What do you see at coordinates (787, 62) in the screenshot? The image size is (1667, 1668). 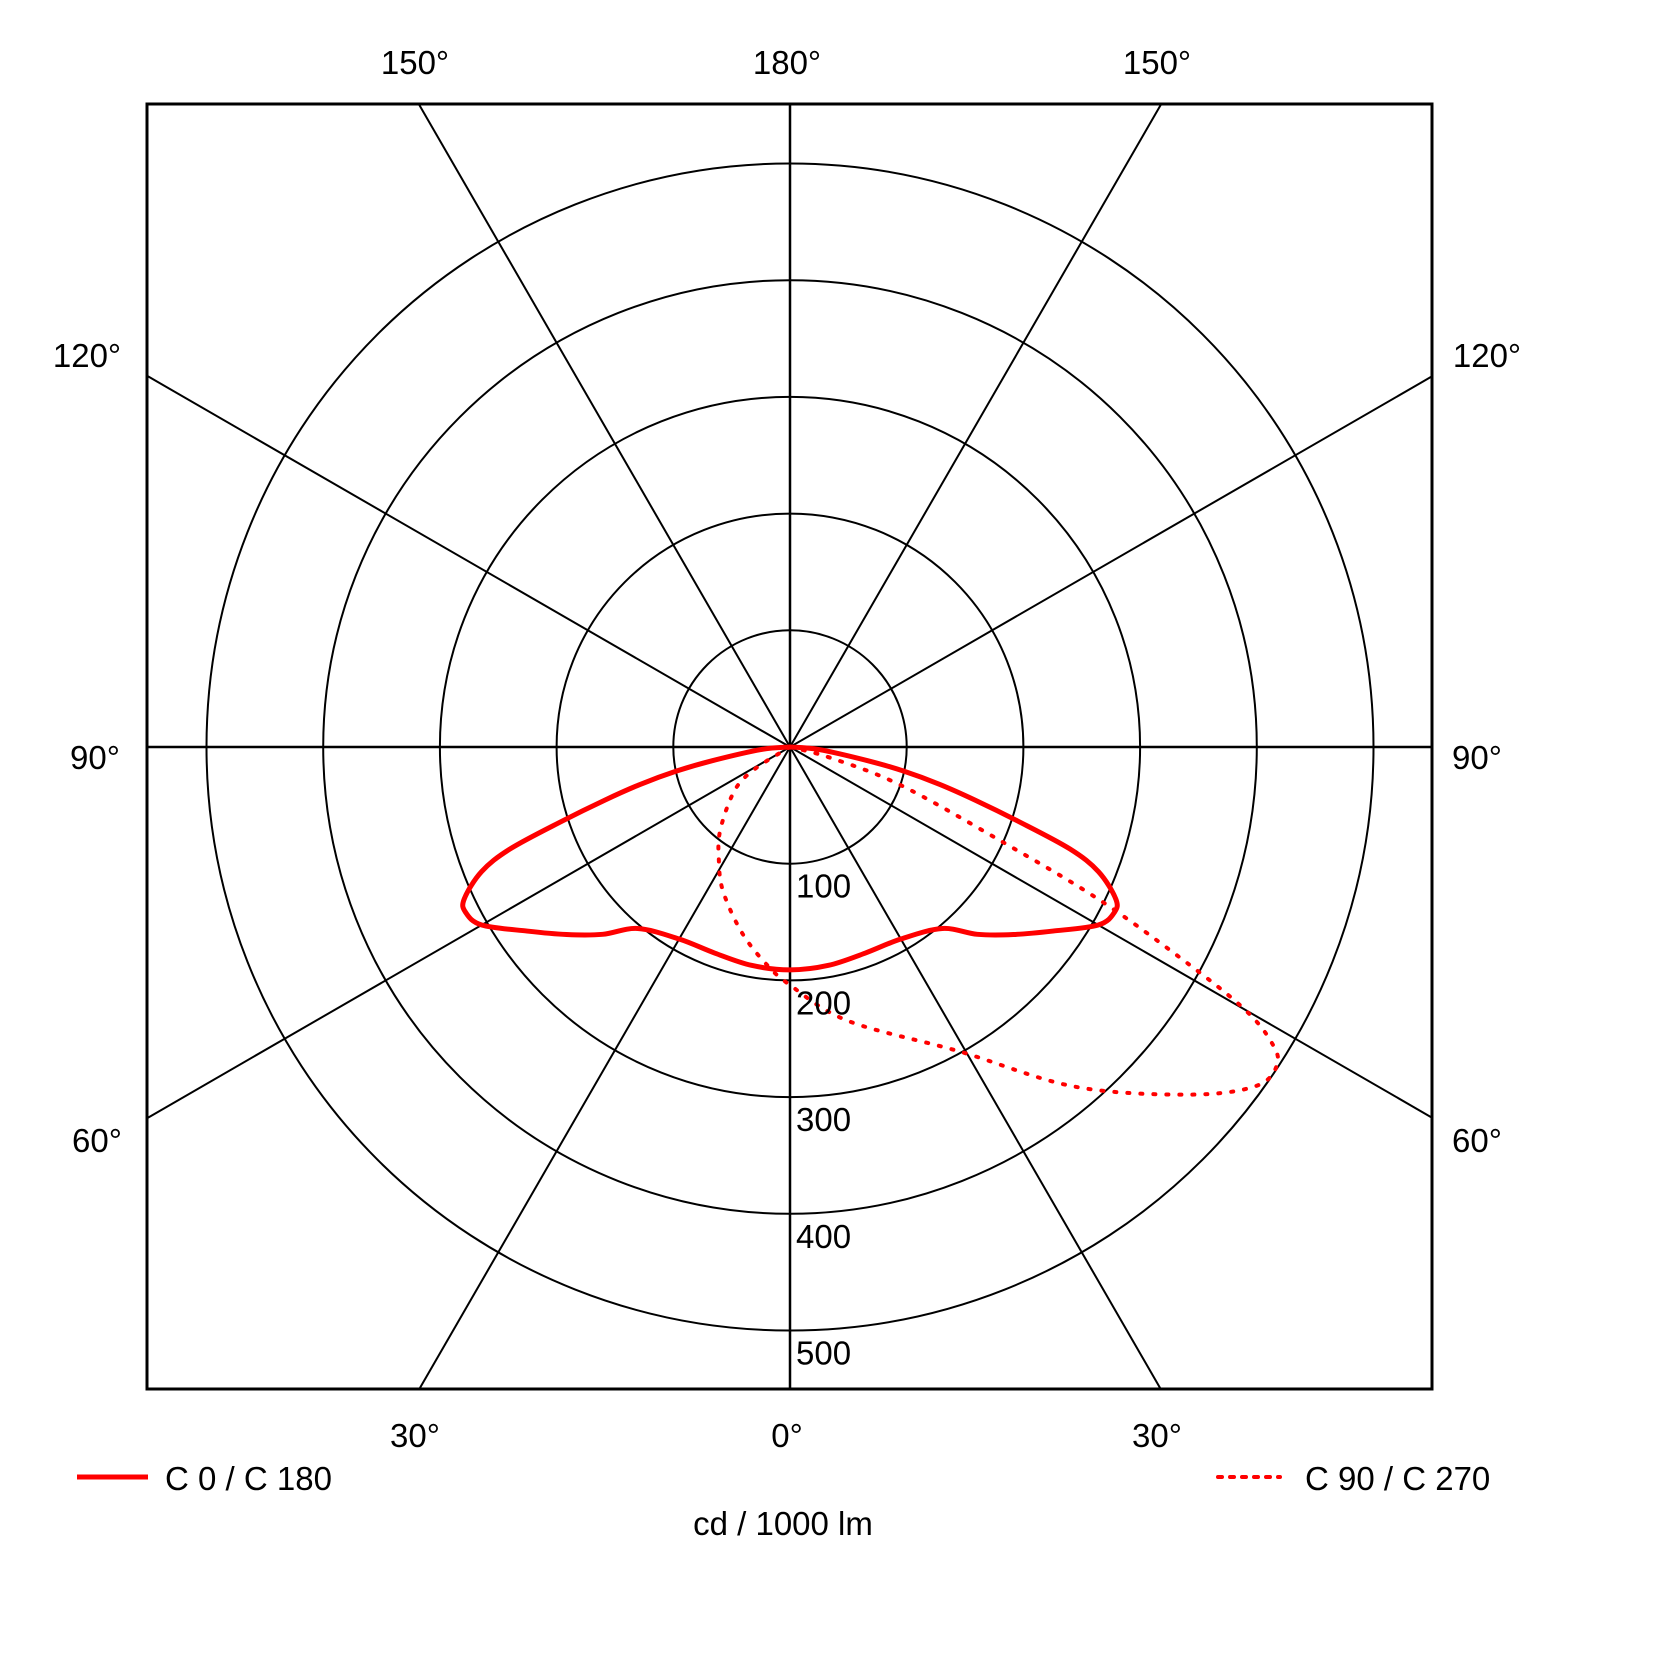 I see `angle-label-top-center: 180°` at bounding box center [787, 62].